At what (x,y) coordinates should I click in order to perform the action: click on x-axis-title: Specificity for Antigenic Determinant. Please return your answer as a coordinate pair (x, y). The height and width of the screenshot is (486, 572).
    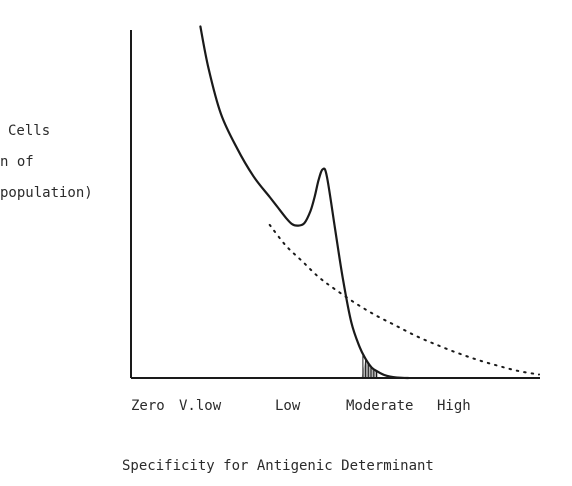
    Looking at the image, I should click on (278, 466).